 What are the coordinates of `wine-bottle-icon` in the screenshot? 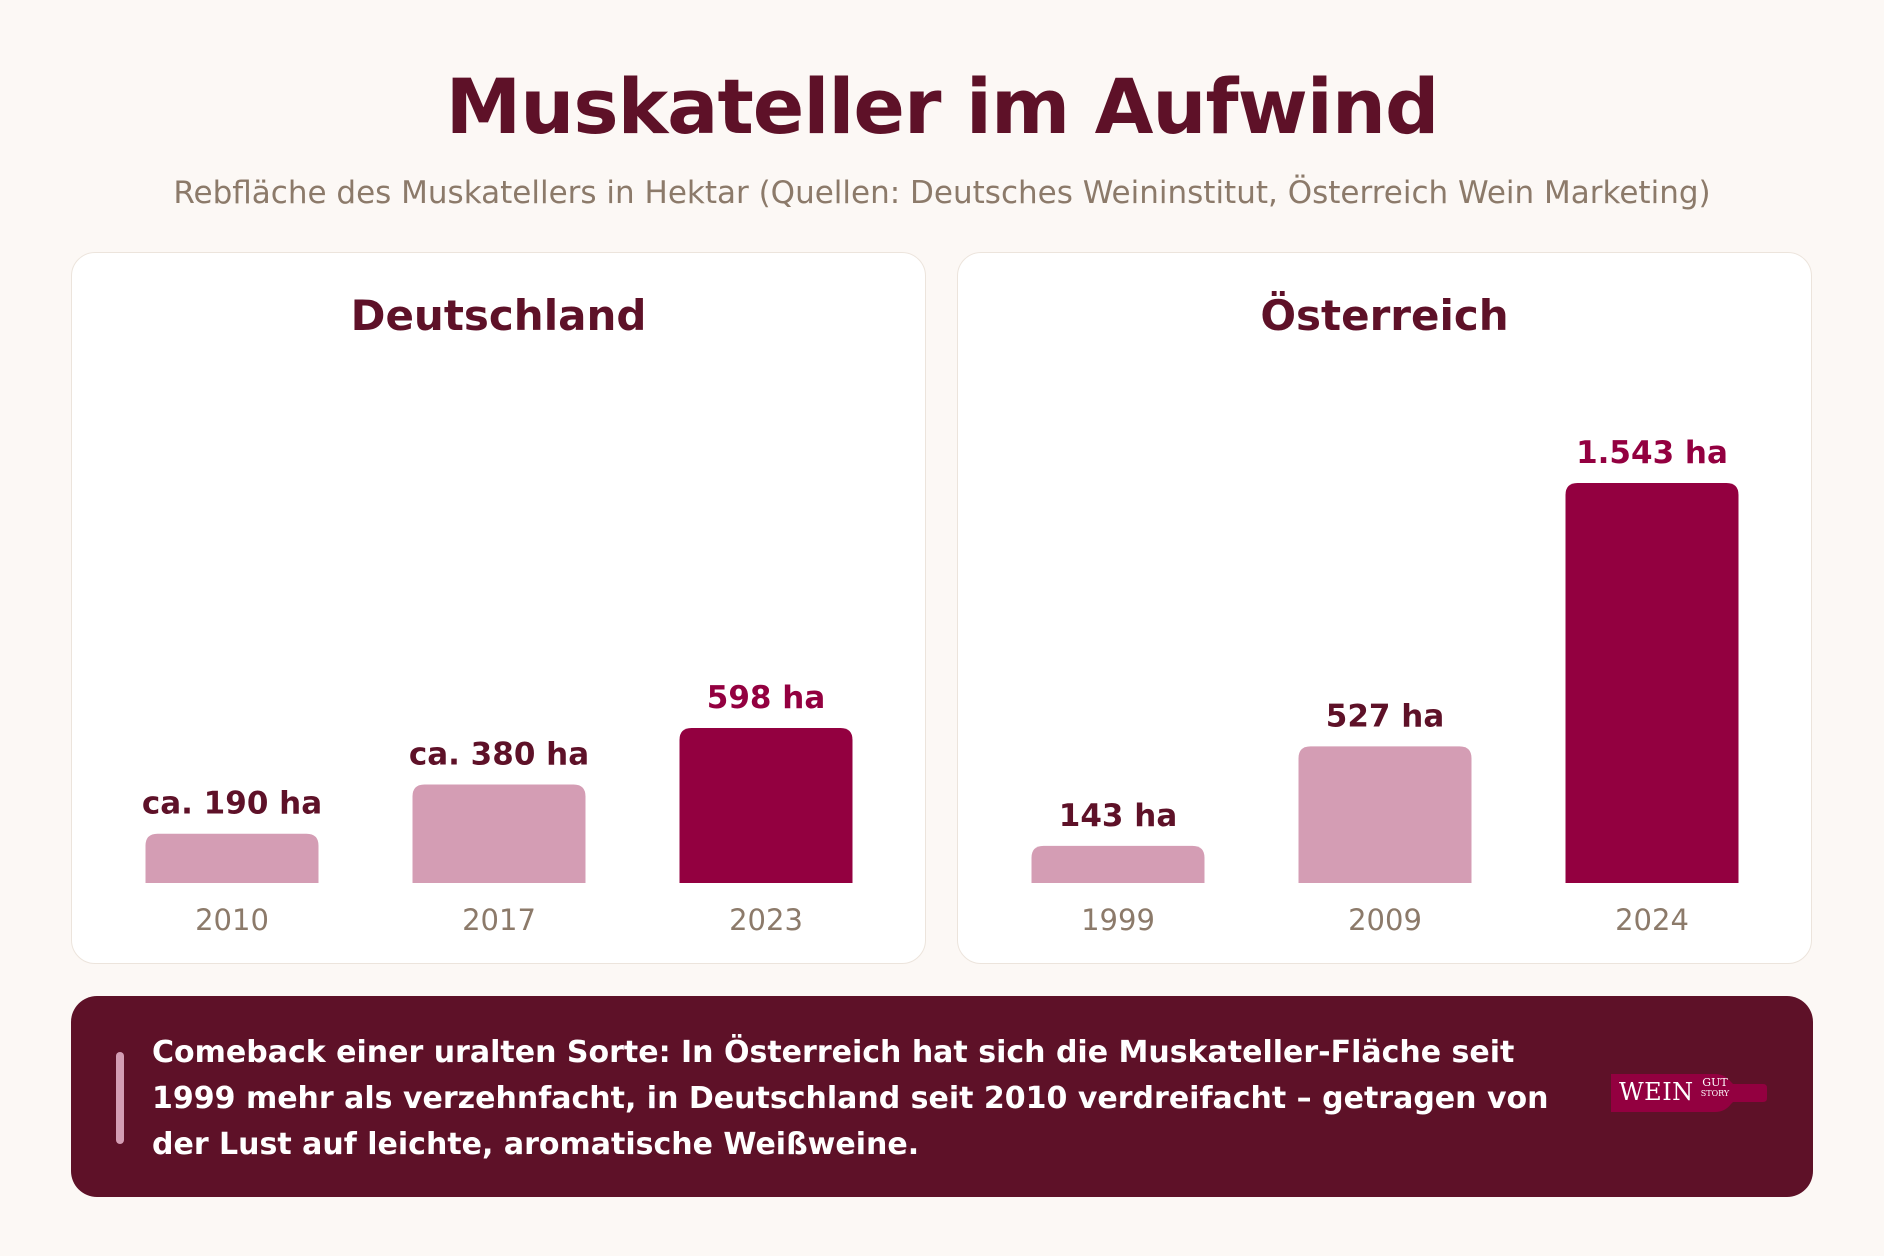 It's located at (1689, 1093).